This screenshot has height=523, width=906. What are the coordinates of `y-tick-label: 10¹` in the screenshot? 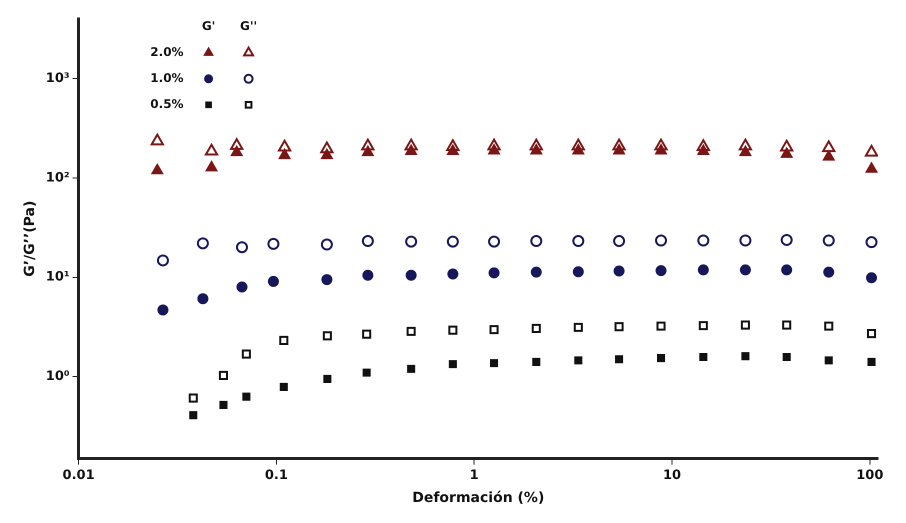 It's located at (58, 277).